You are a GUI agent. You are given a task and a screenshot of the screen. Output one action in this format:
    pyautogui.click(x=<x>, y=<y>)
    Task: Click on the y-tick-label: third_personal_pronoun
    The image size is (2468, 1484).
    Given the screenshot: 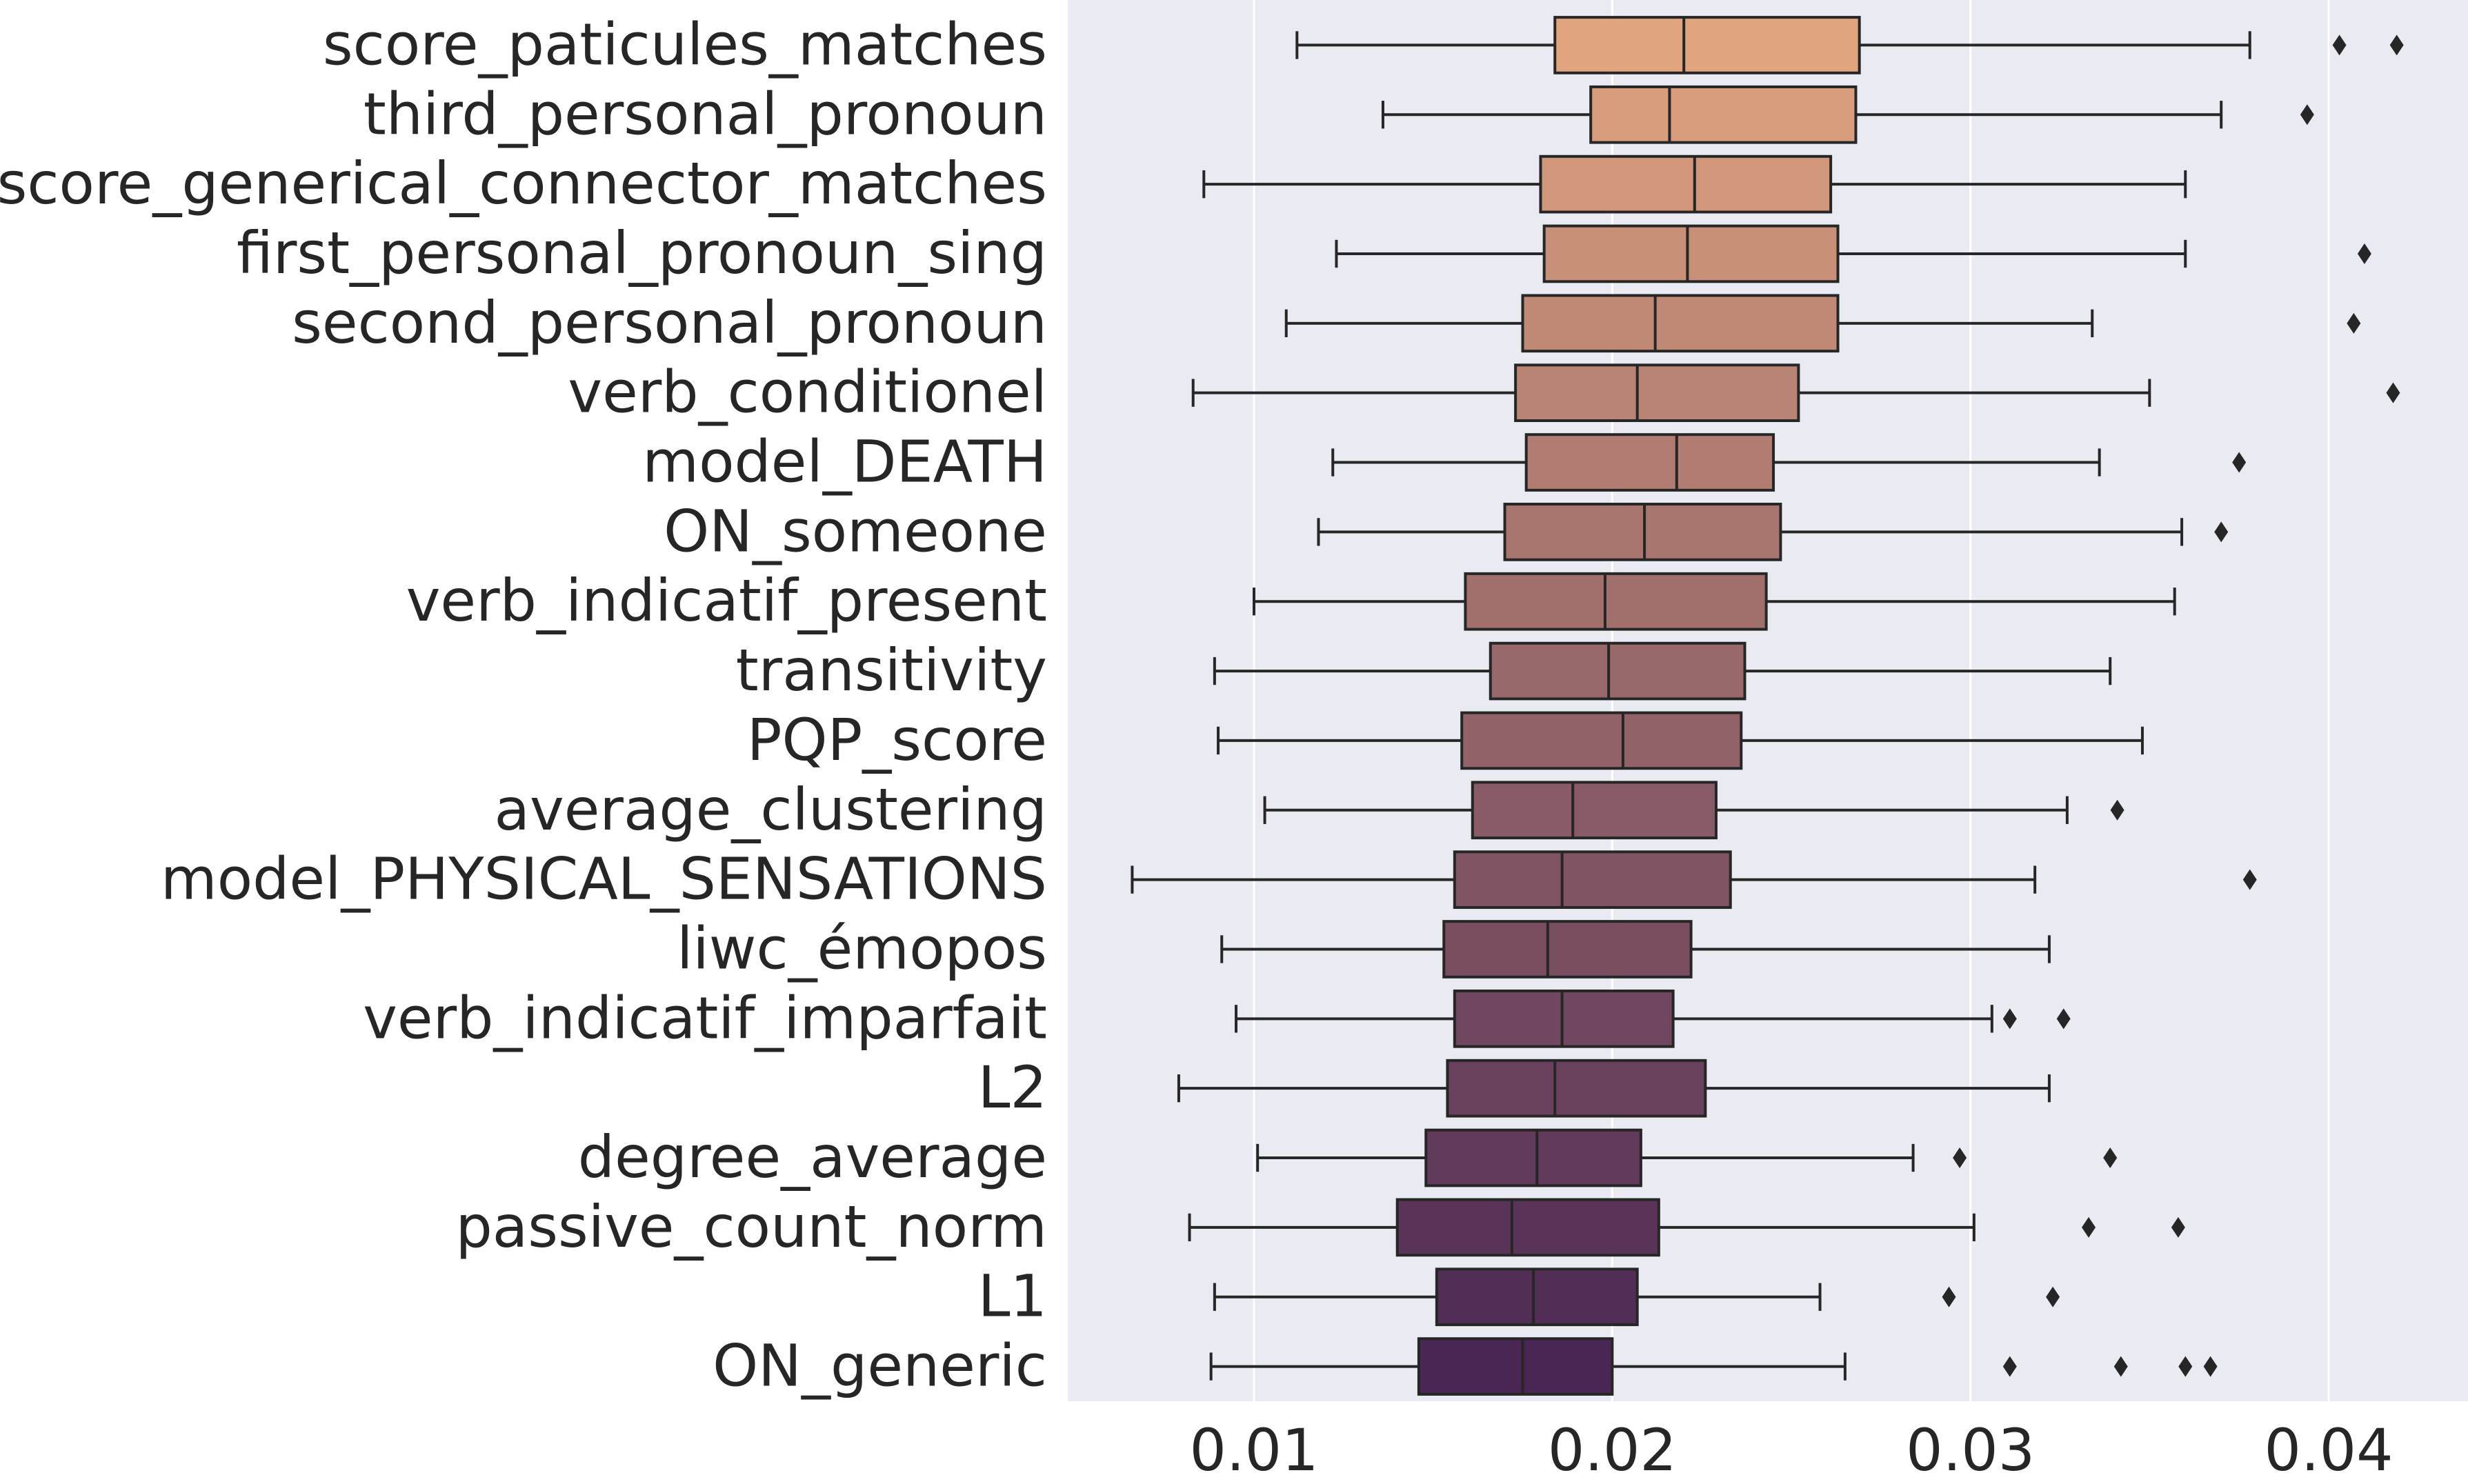 What is the action you would take?
    pyautogui.click(x=705, y=114)
    